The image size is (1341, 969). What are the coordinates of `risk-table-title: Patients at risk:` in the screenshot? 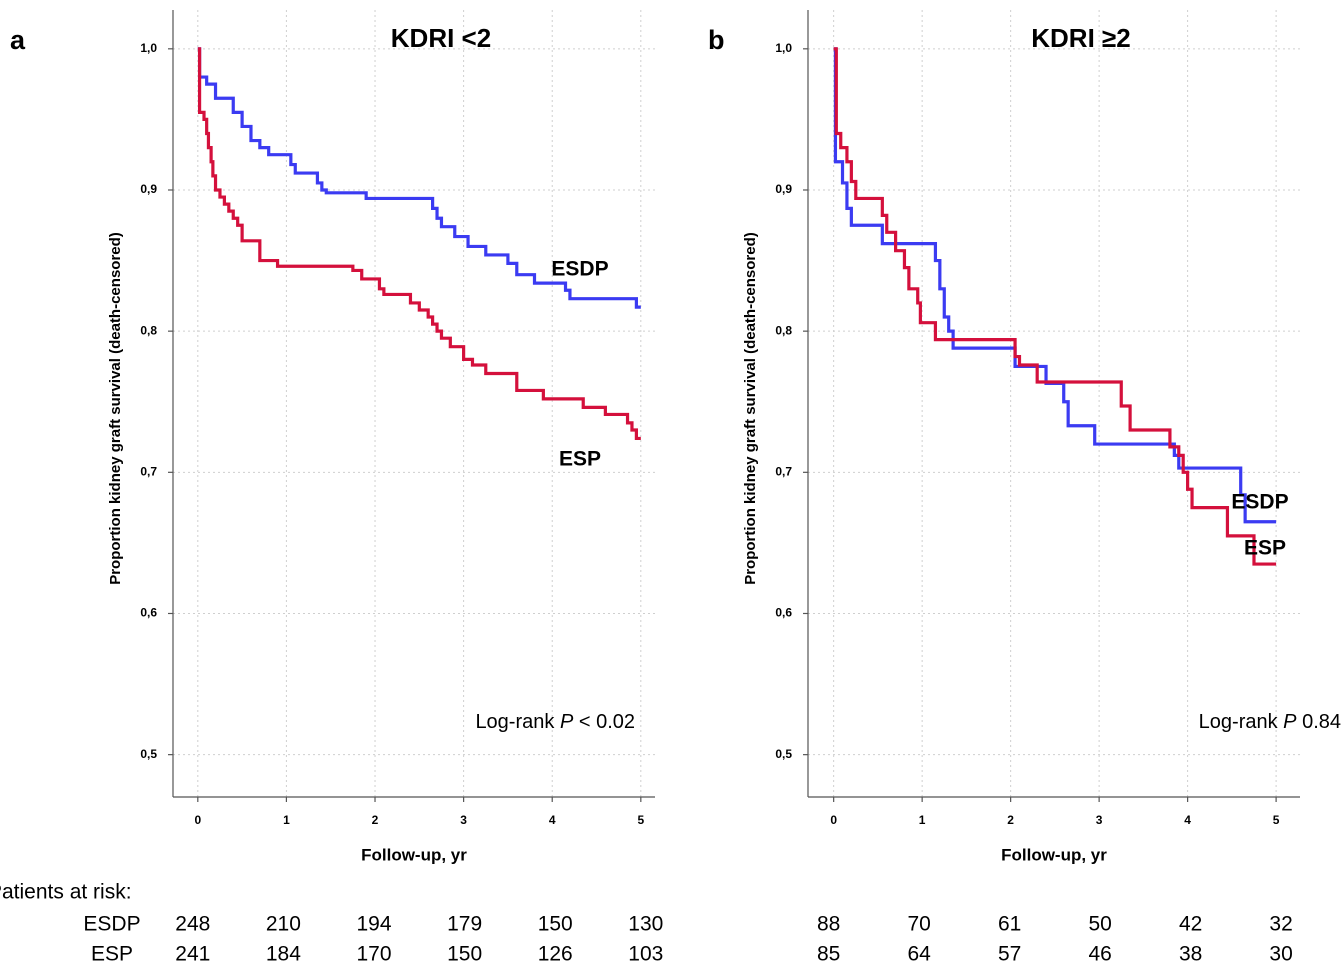 It's located at (66, 892).